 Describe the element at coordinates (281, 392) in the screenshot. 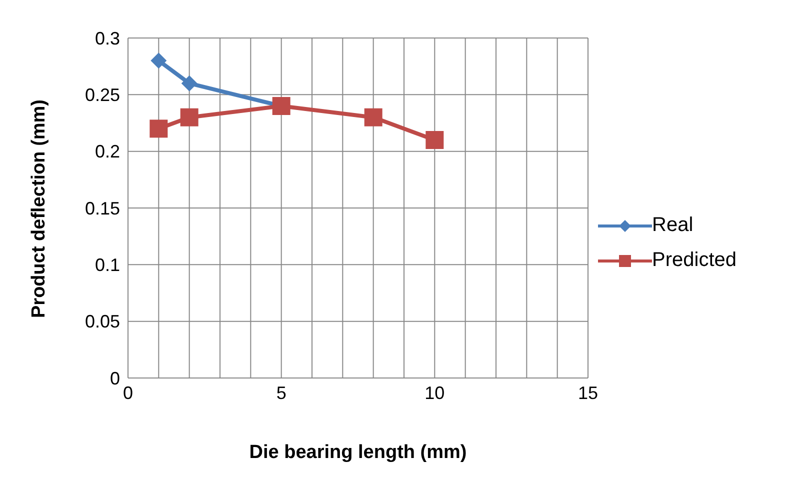

I see `x-tick-label: 5` at that location.